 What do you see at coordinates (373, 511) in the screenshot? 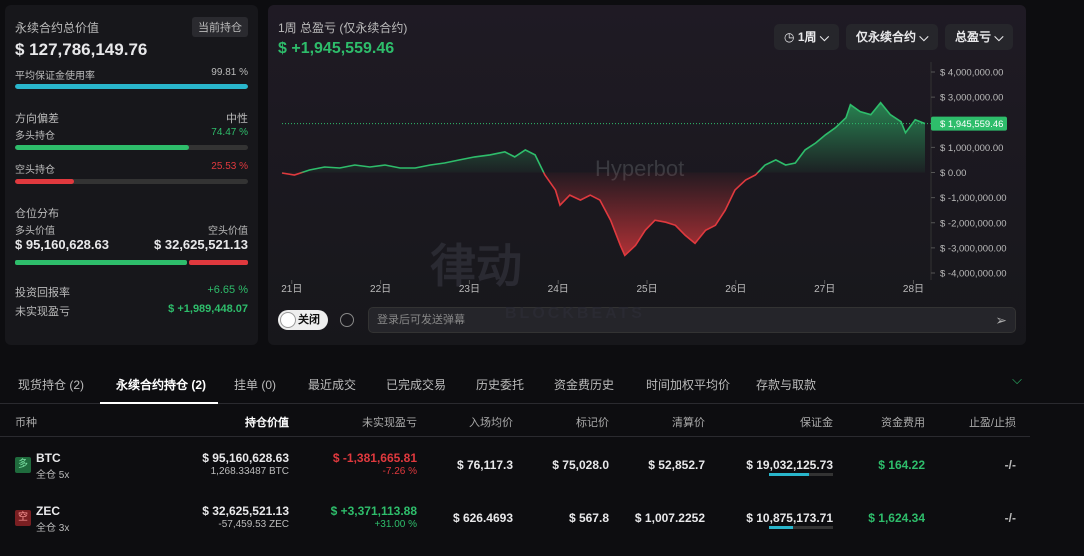
I see `pnl: $ +3,371,113.88` at bounding box center [373, 511].